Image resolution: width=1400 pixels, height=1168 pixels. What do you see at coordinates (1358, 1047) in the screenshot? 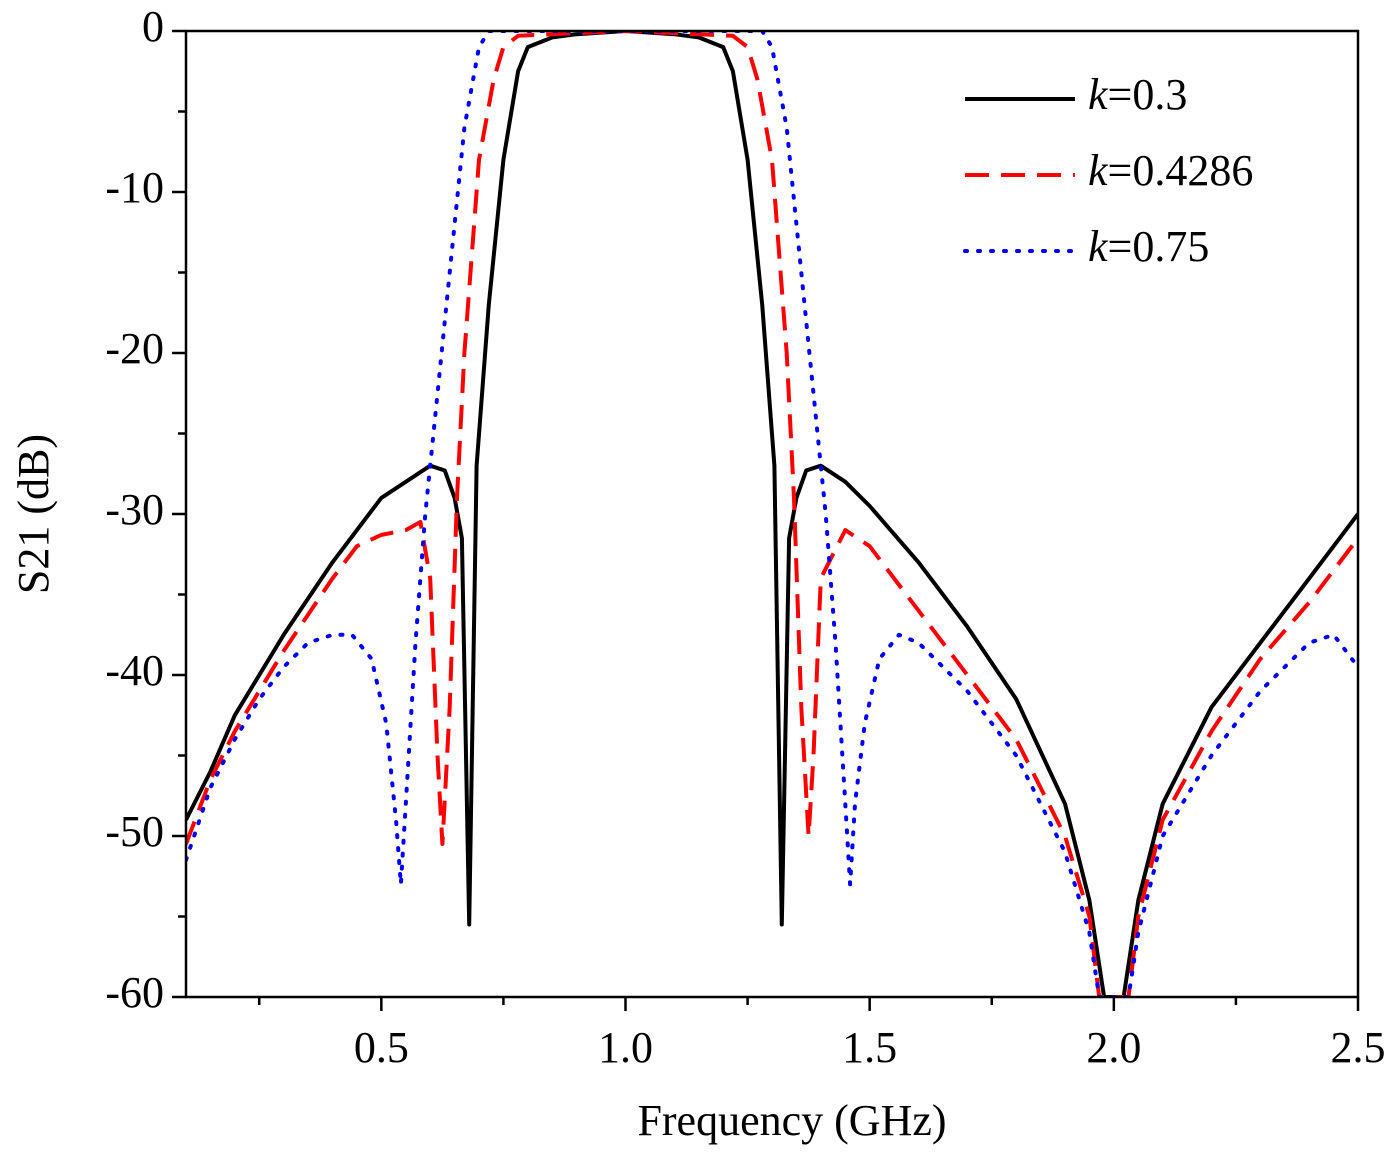
I see `x-tick-label: 2.5` at bounding box center [1358, 1047].